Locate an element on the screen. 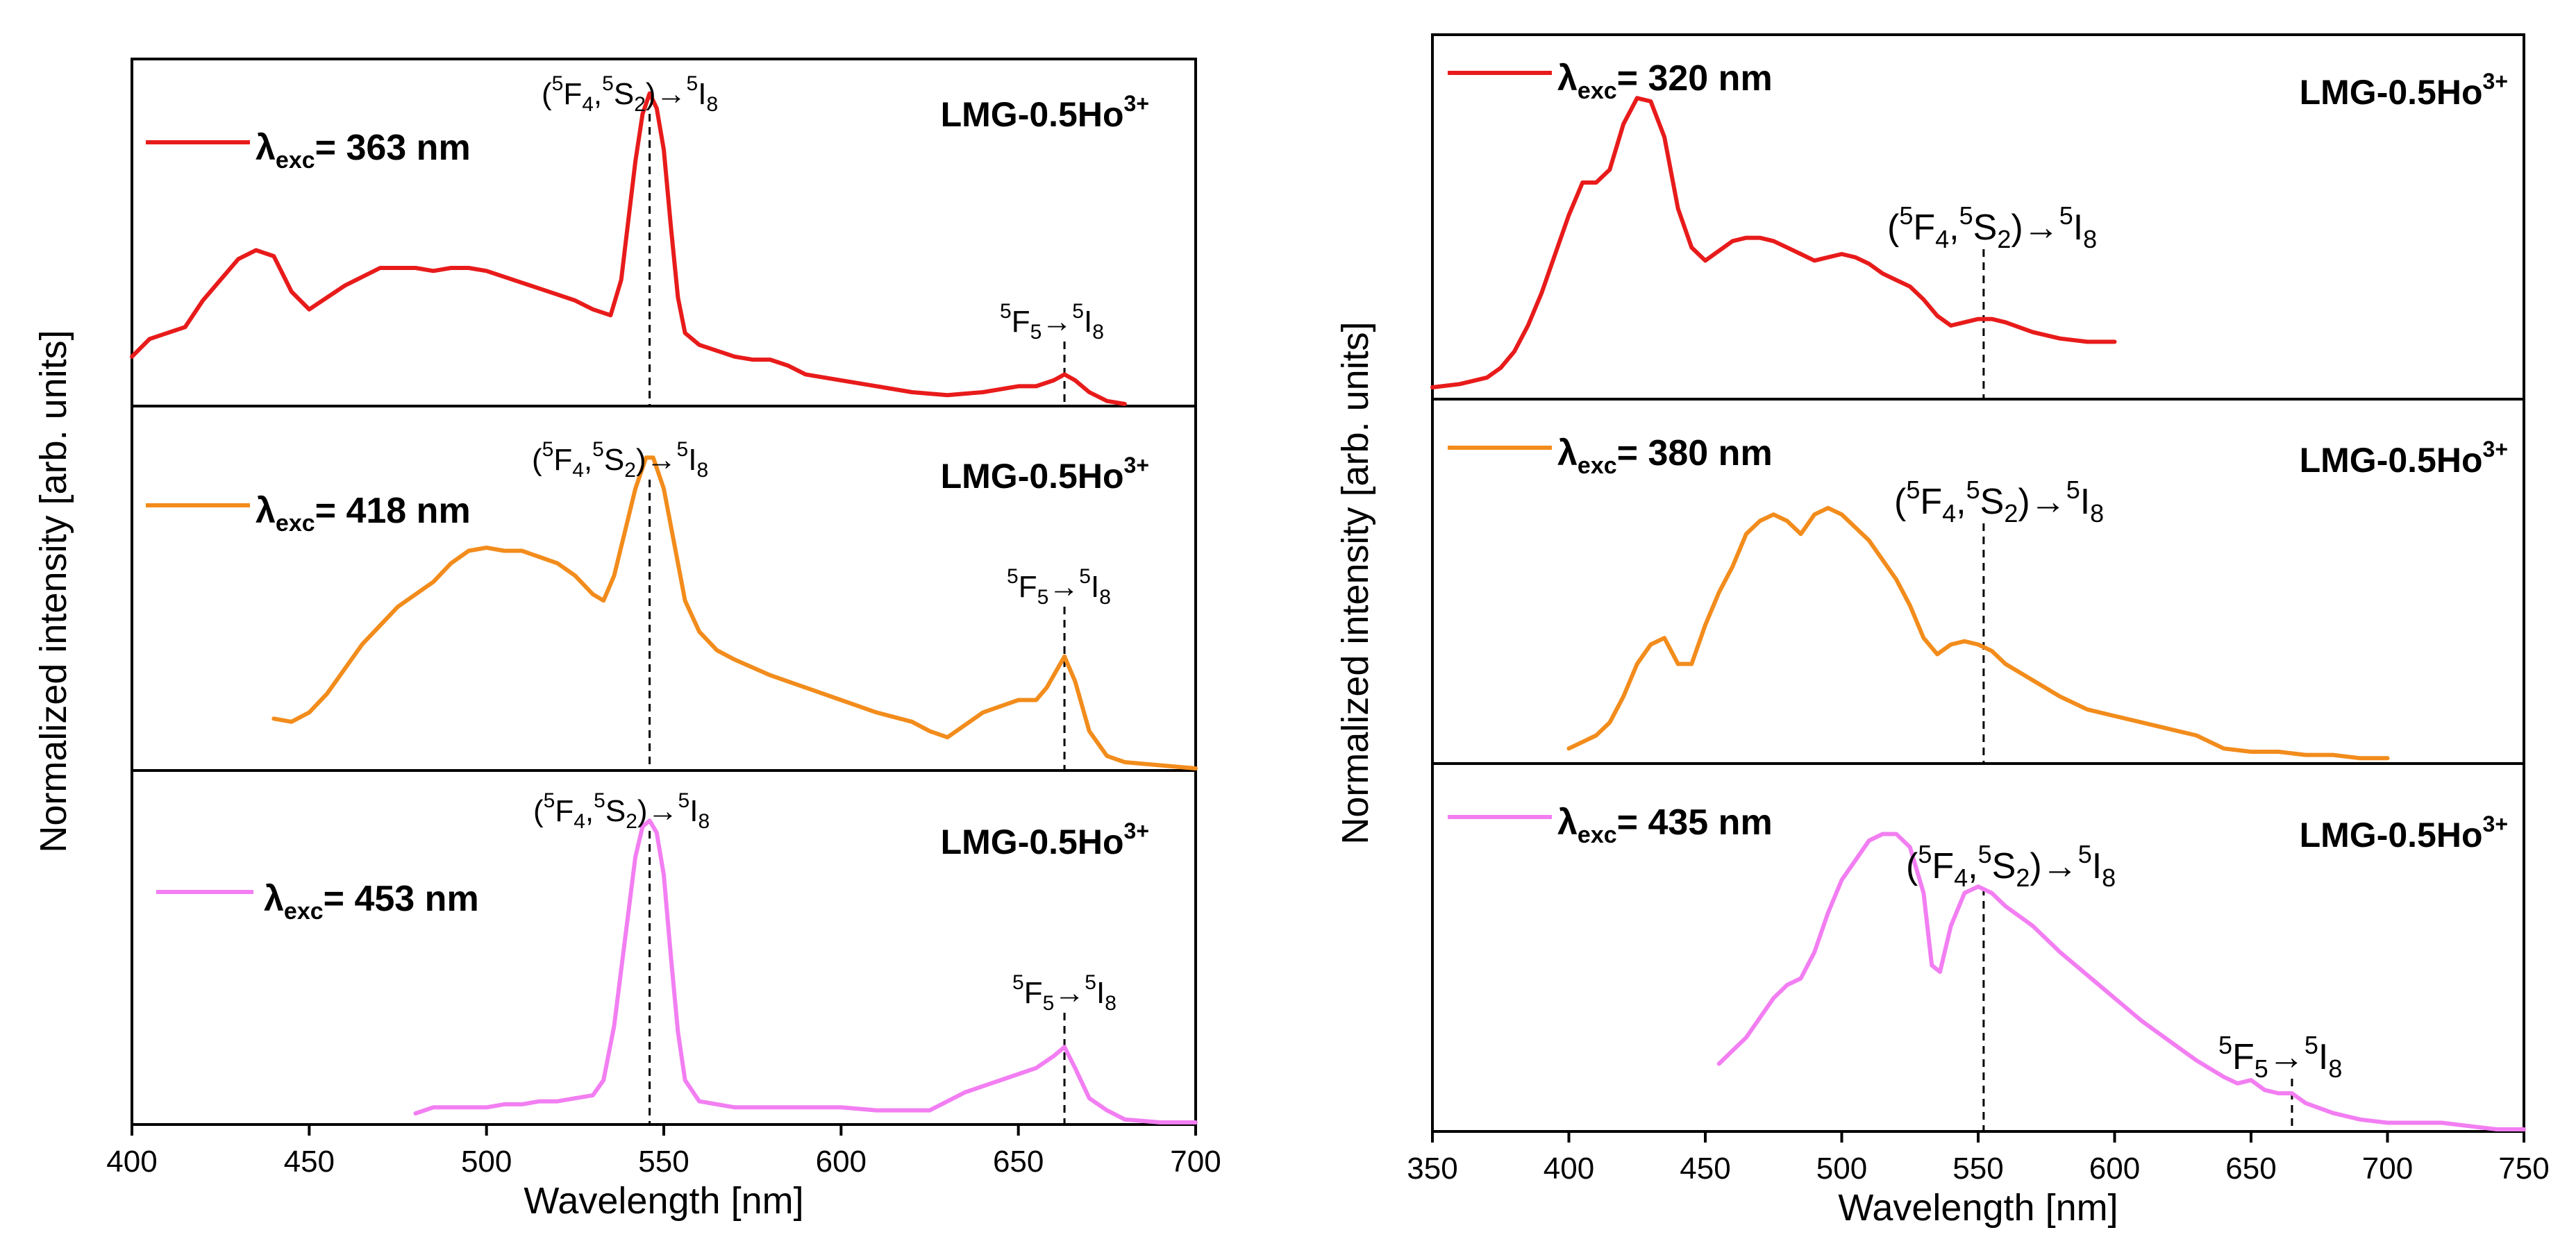  legend-label: λexc= 320 nm is located at coordinates (1665, 81).